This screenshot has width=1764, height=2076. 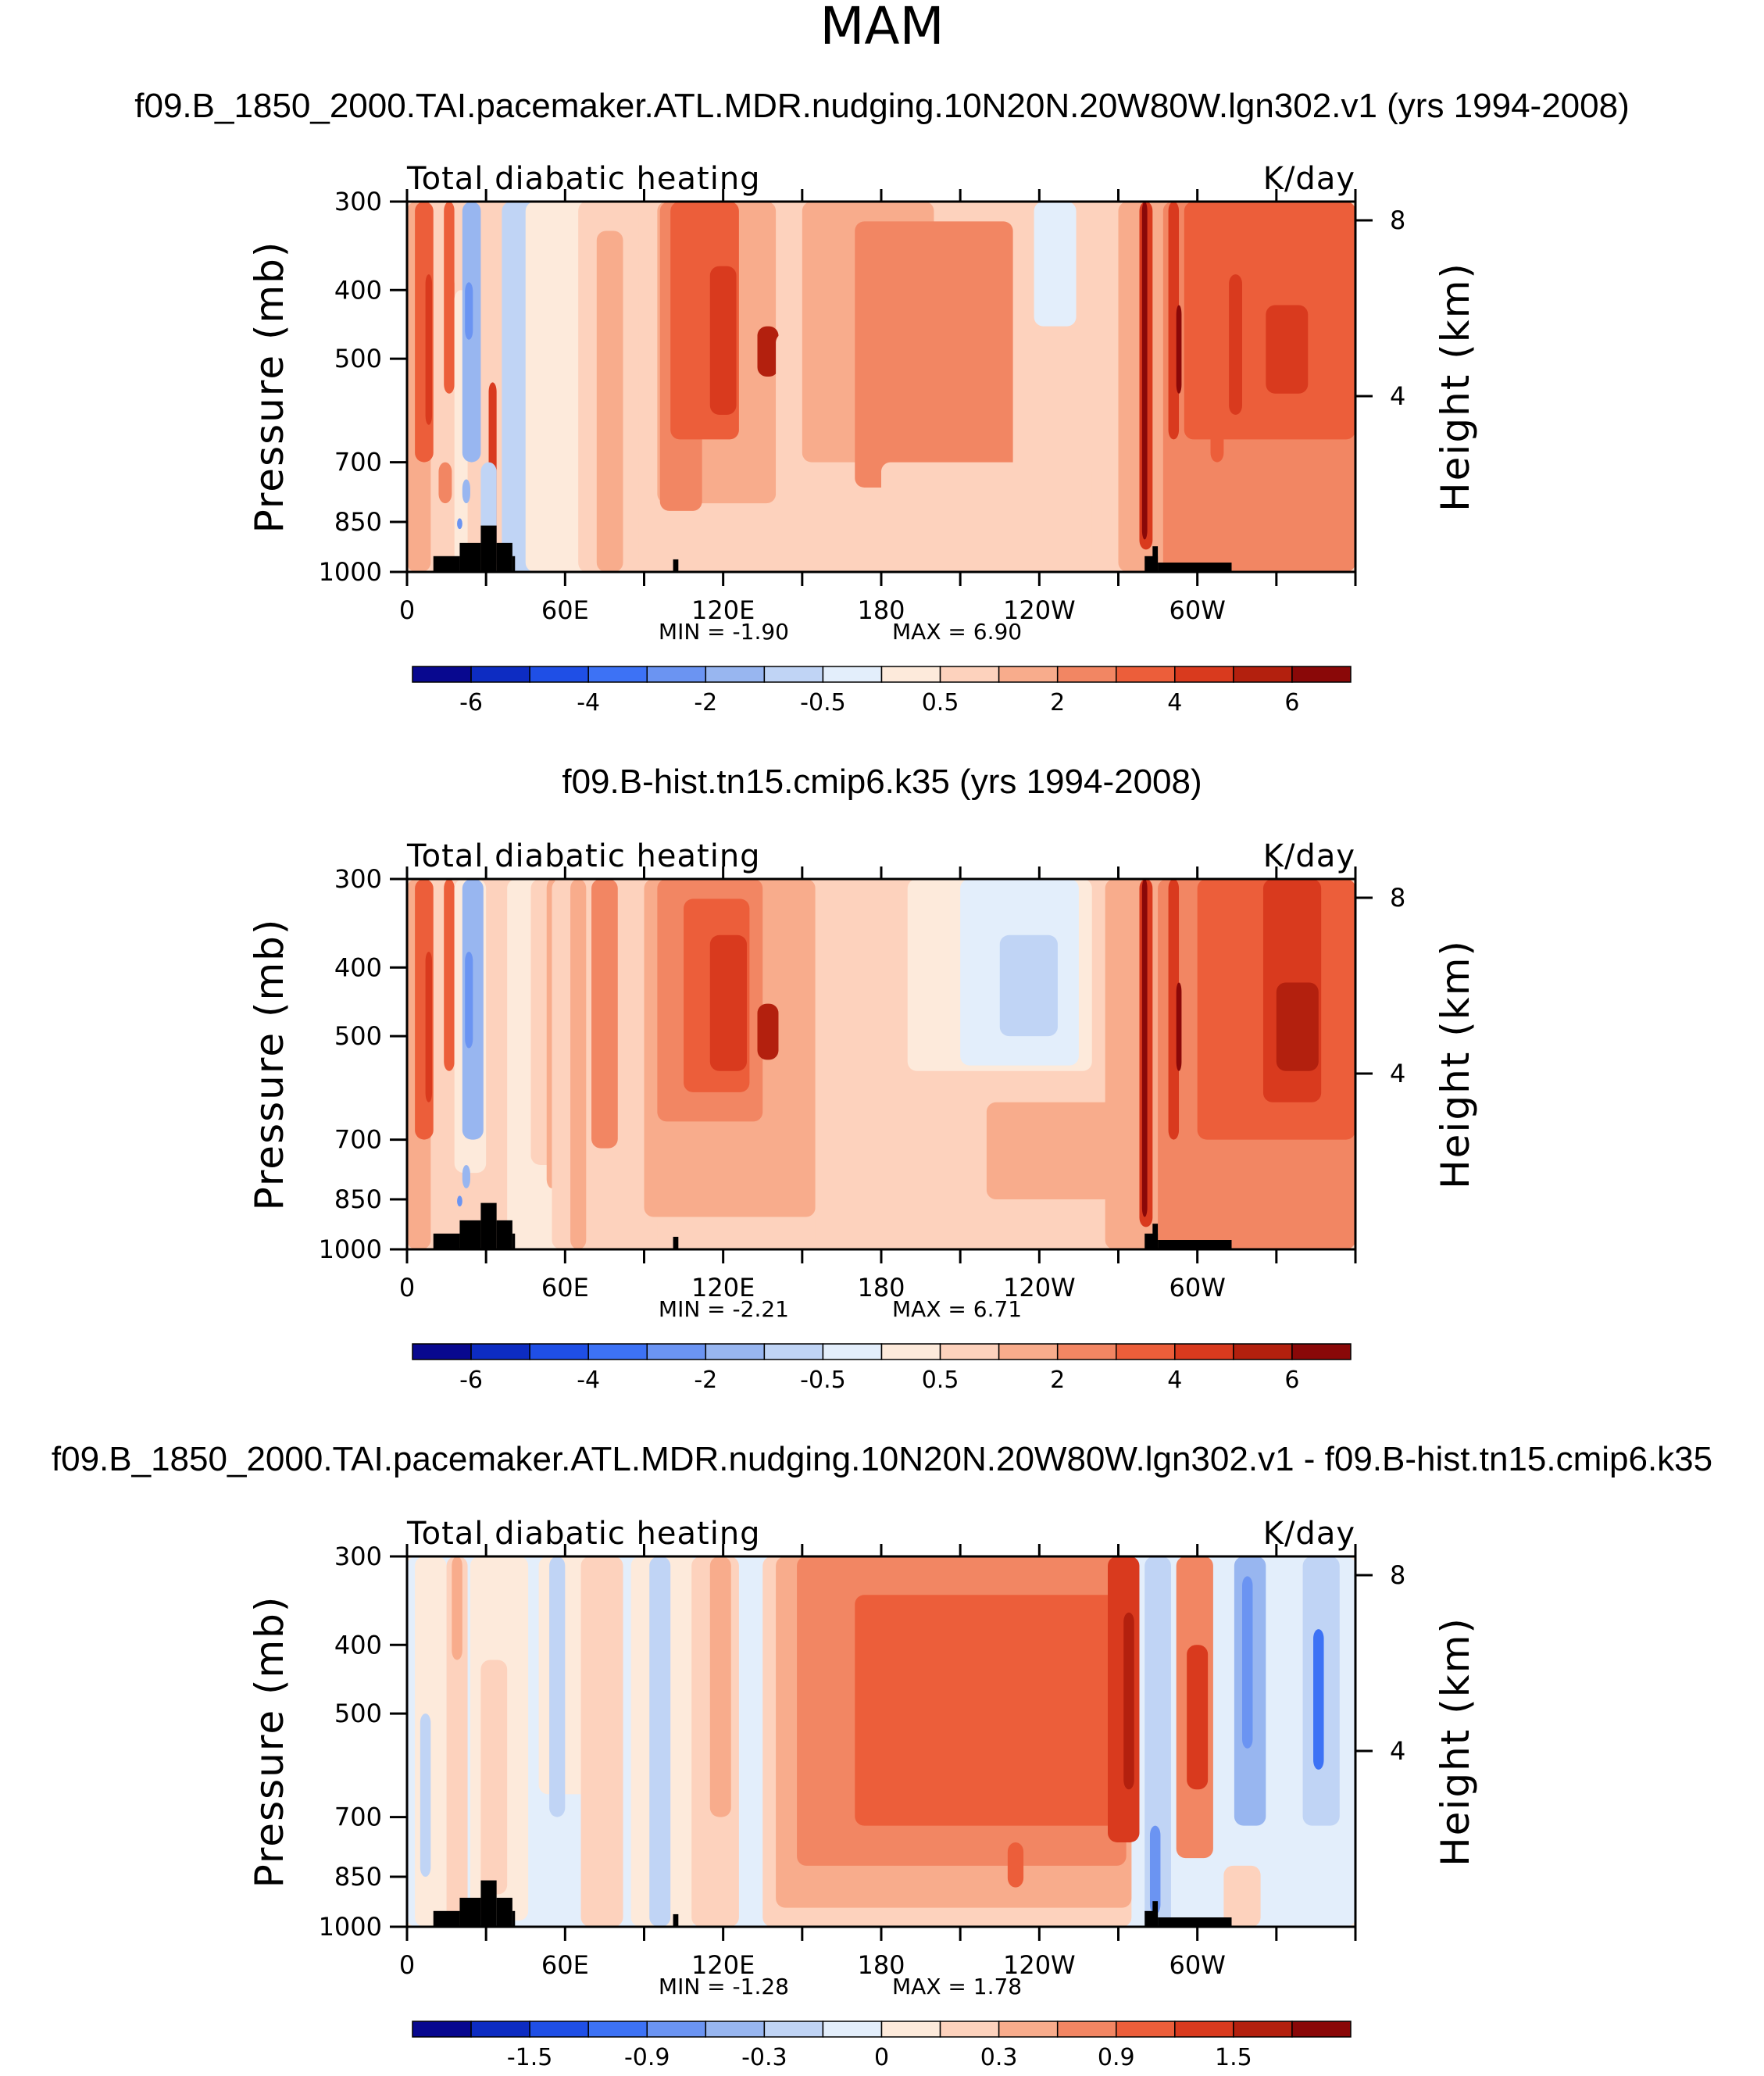 I want to click on season-title: MAM, so click(x=882, y=28).